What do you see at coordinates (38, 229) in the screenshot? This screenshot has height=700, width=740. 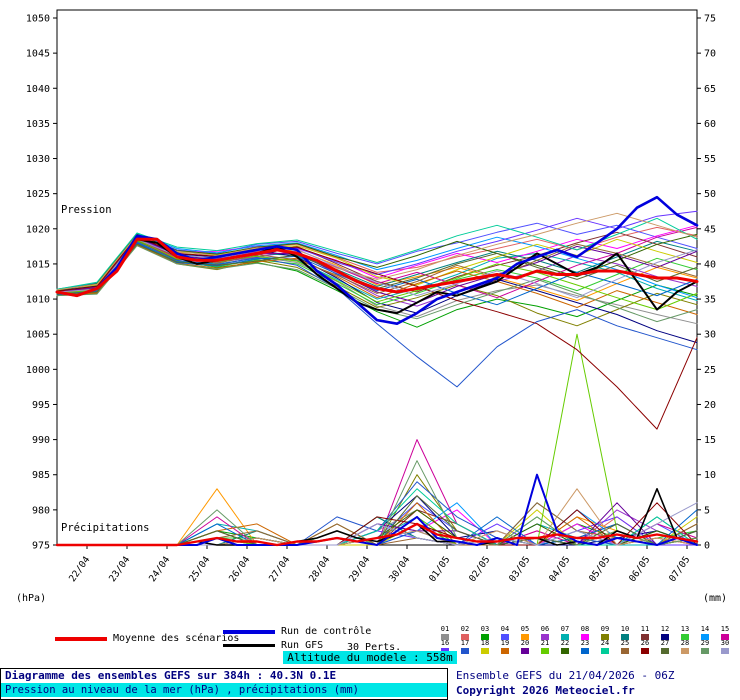 I see `left-axis-tick-label: 1020` at bounding box center [38, 229].